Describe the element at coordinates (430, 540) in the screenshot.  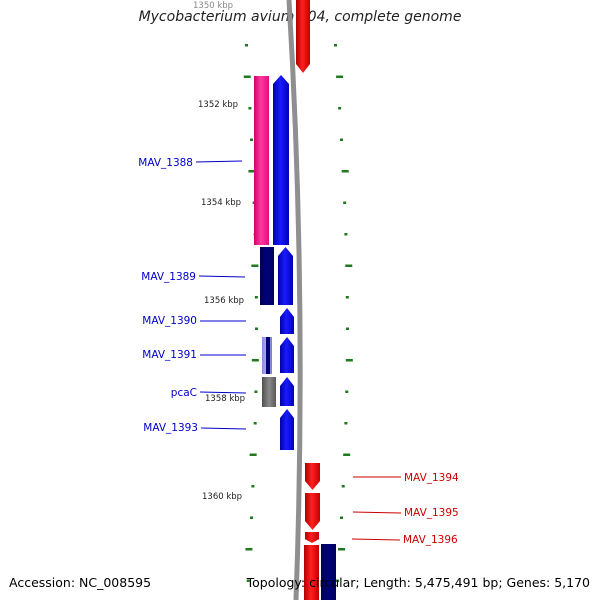
I see `gene-label: MAV_1396` at that location.